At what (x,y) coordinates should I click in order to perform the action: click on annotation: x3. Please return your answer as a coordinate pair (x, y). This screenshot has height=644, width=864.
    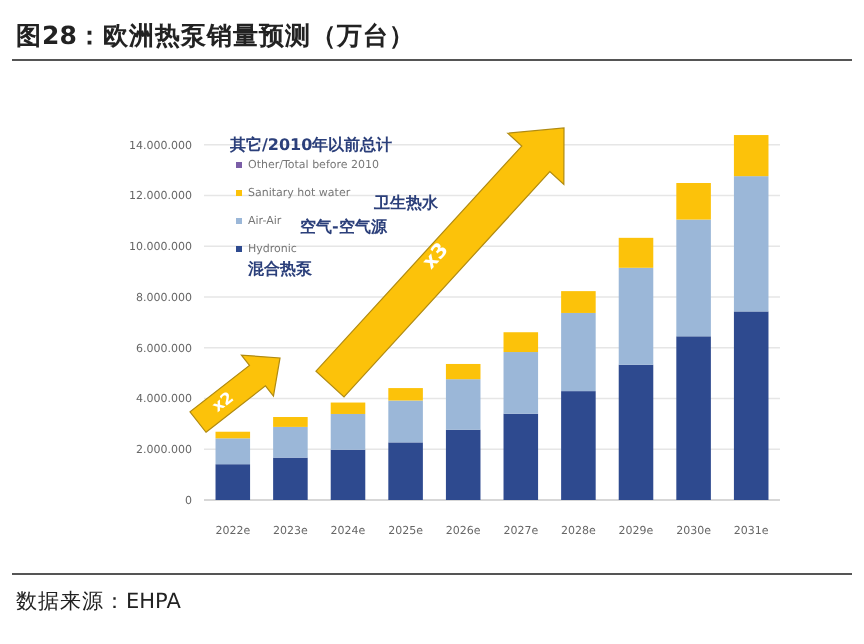
    Looking at the image, I should click on (436, 256).